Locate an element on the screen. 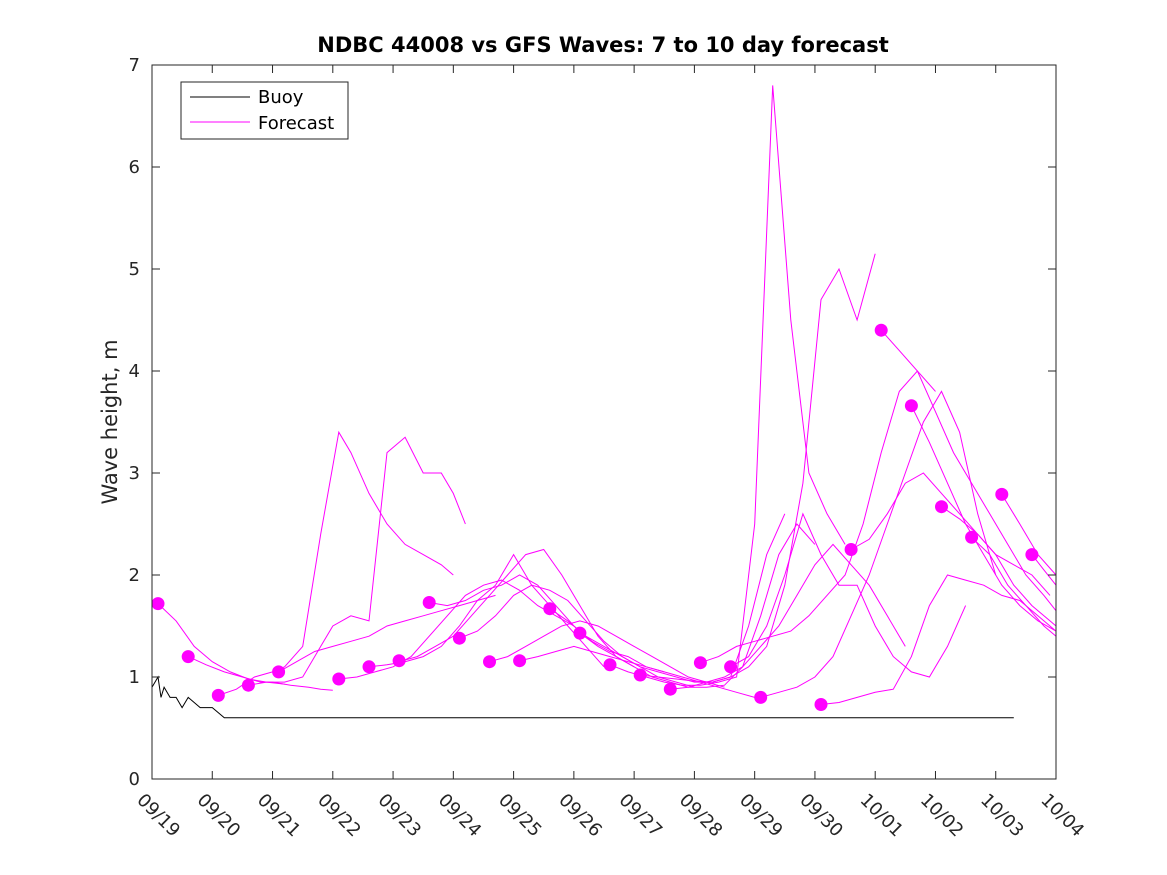 This screenshot has height=875, width=1167. y-tick-label-6: 6 is located at coordinates (134, 167).